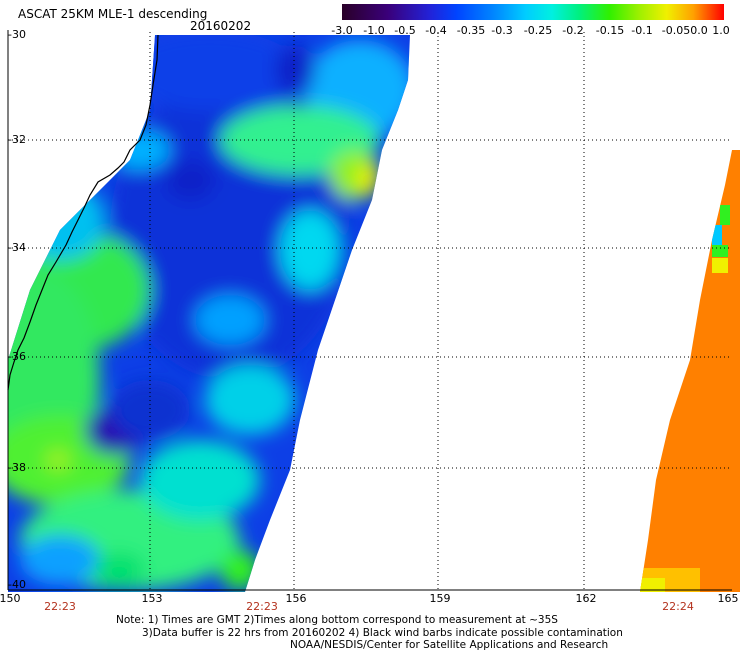 Image resolution: width=740 pixels, height=651 pixels. What do you see at coordinates (221, 26) in the screenshot?
I see `map-date: 20160202` at bounding box center [221, 26].